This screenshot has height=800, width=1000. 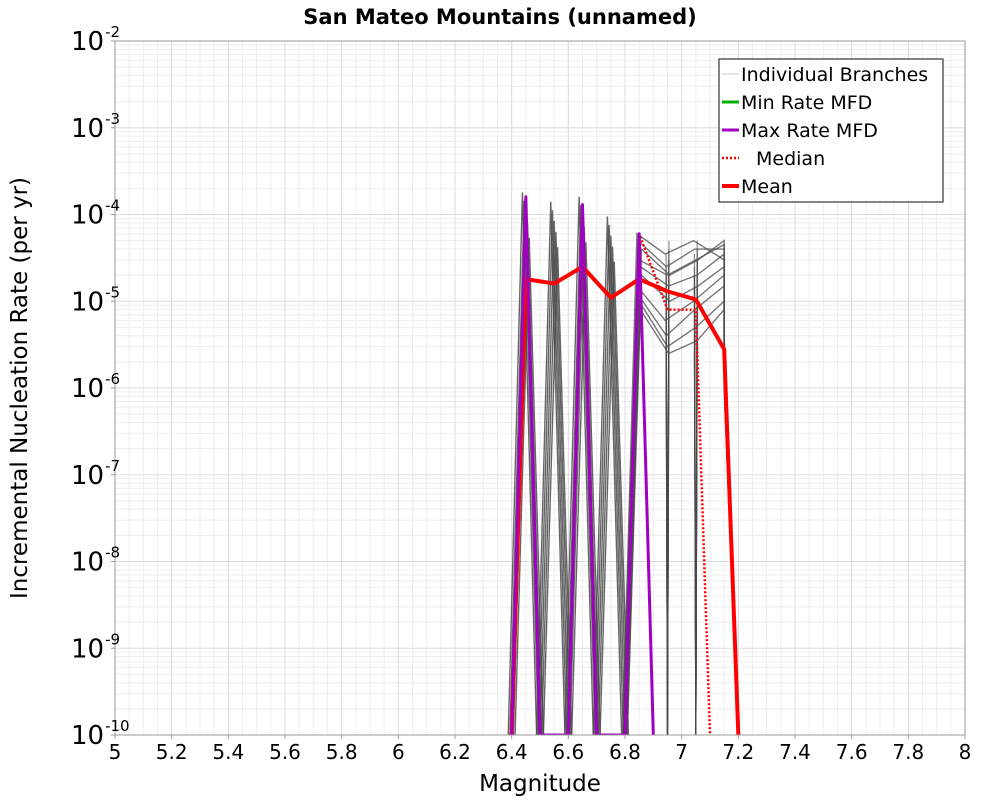 I want to click on y-tick-label: 10⁻⁵, so click(x=95, y=300).